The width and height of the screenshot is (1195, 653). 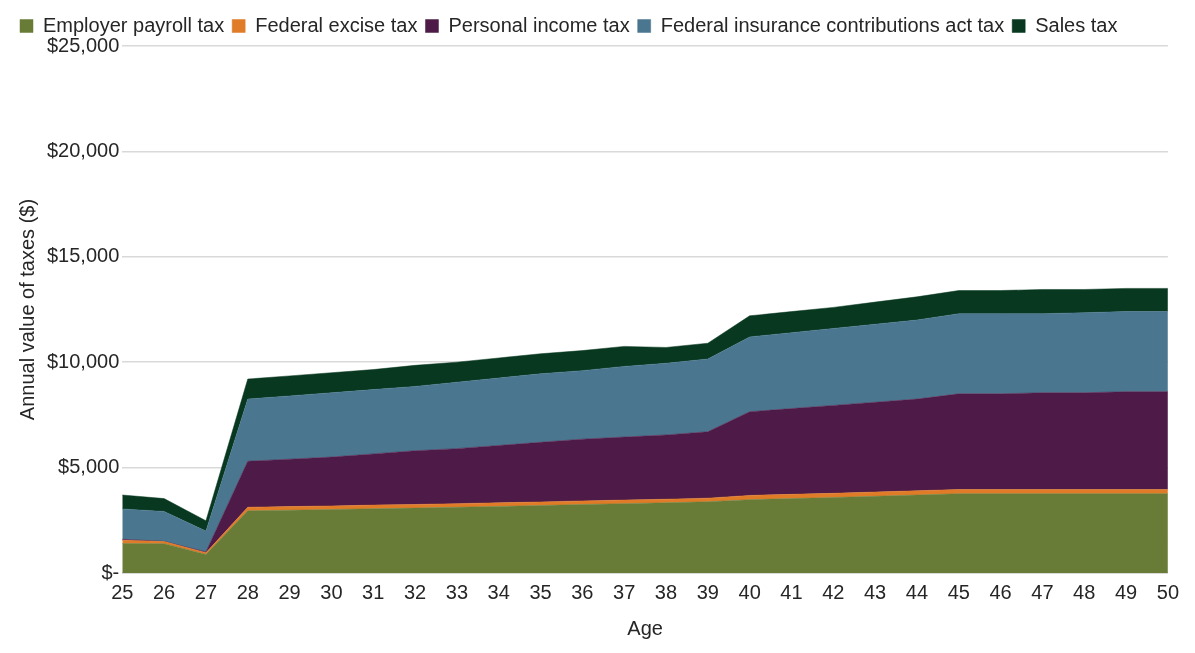 What do you see at coordinates (331, 591) in the screenshot?
I see `x-tick-label: 30` at bounding box center [331, 591].